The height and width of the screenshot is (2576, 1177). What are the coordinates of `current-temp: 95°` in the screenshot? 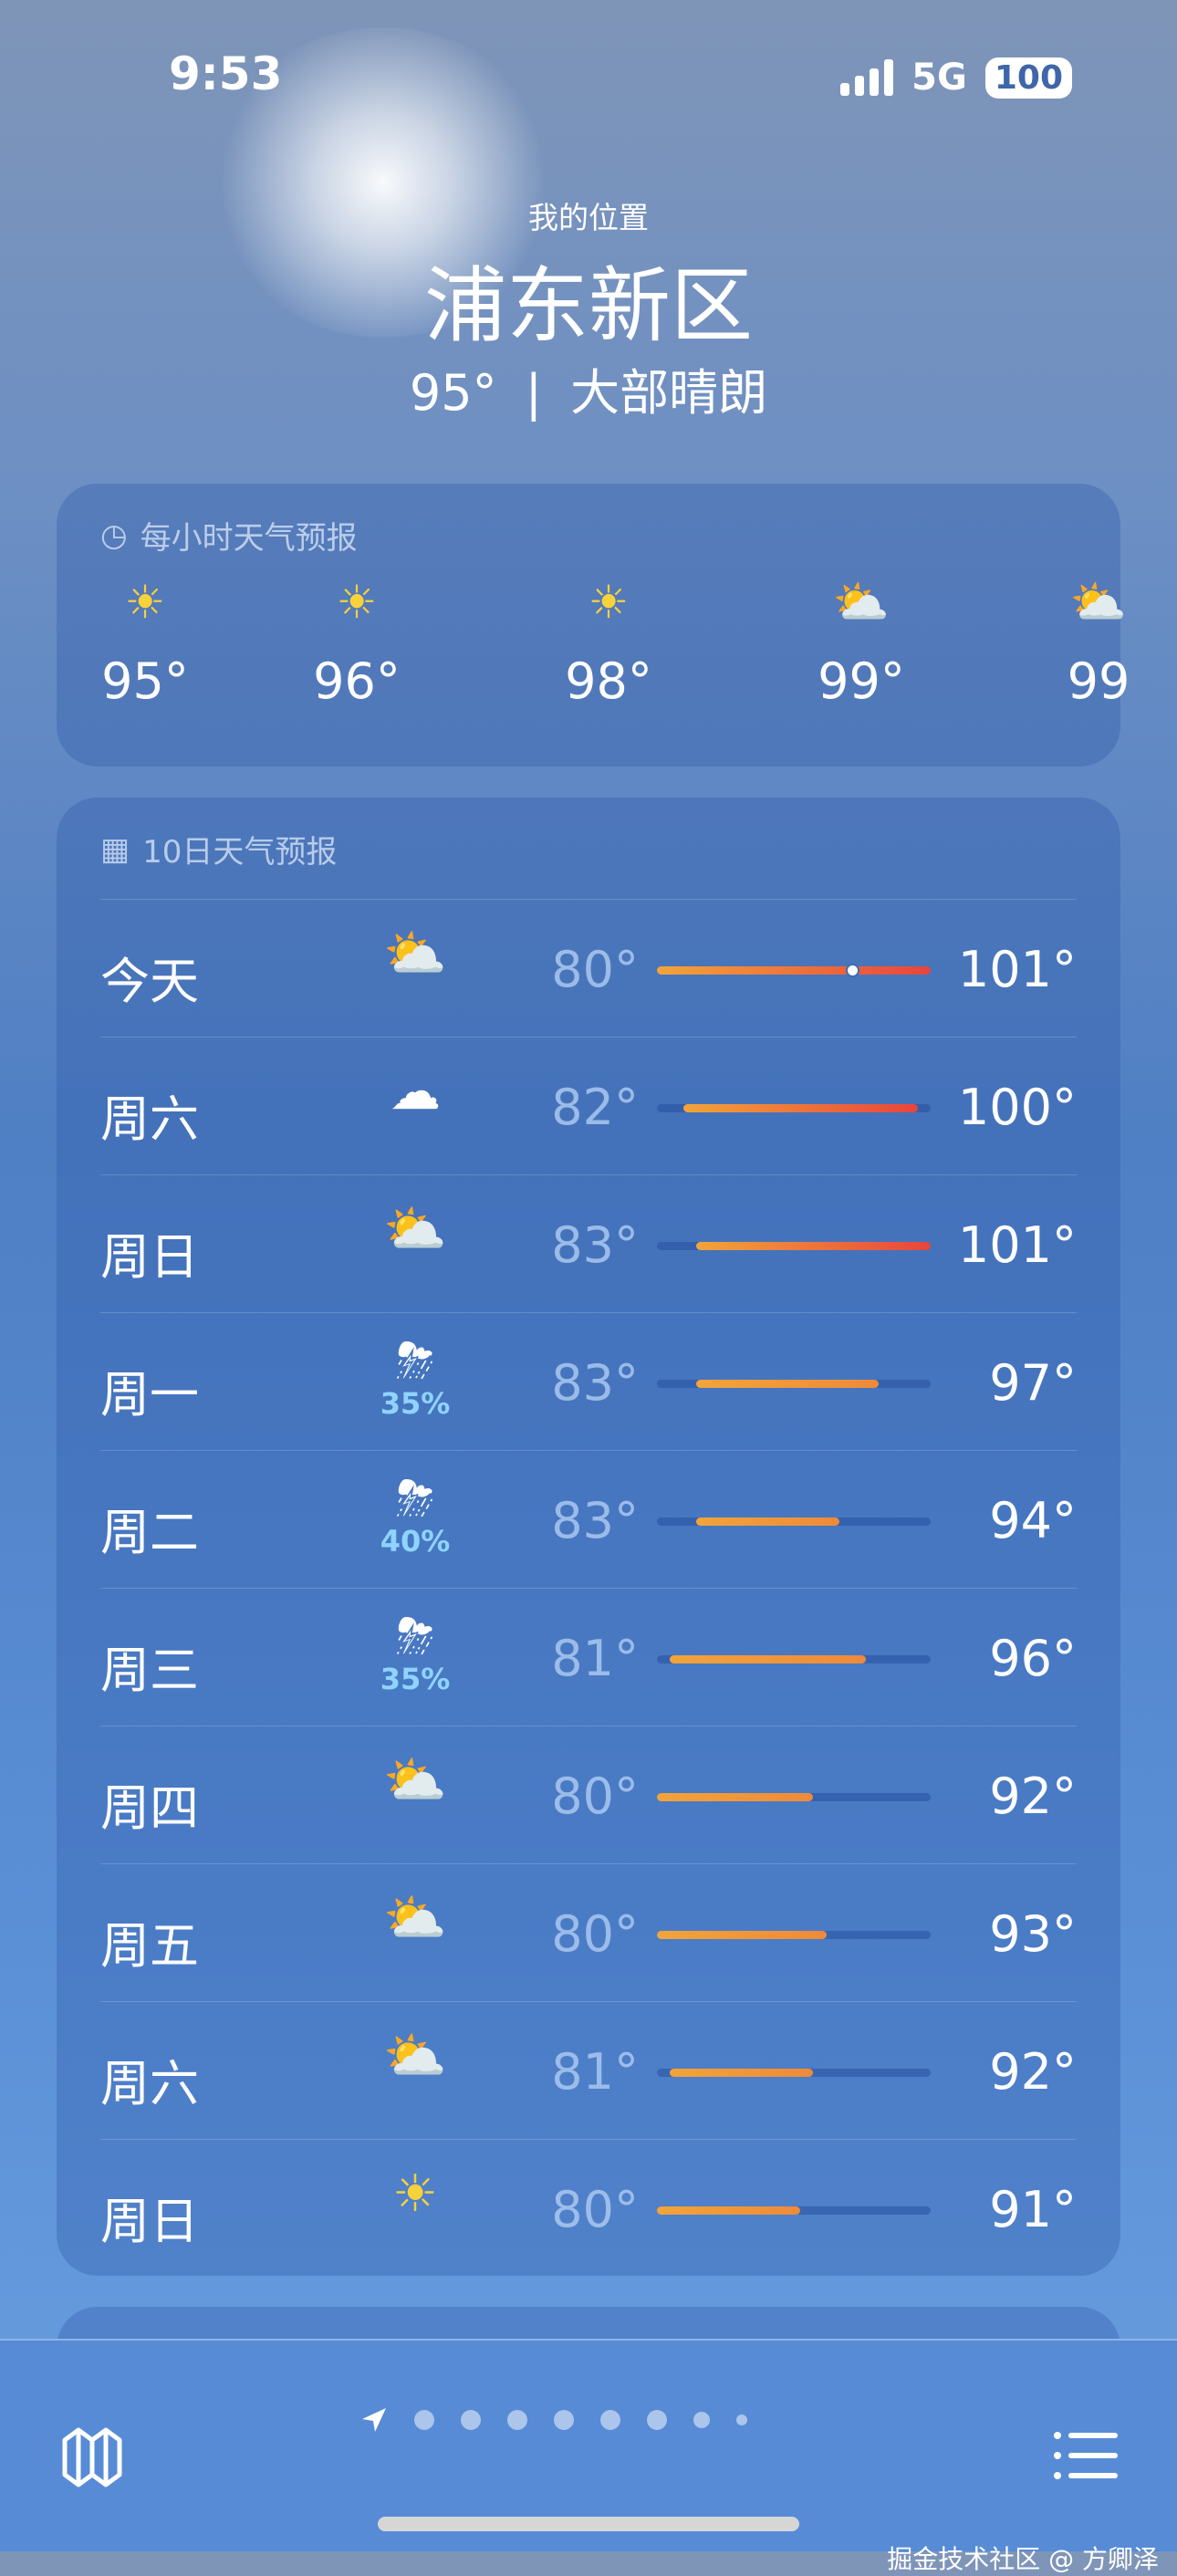 It's located at (453, 393).